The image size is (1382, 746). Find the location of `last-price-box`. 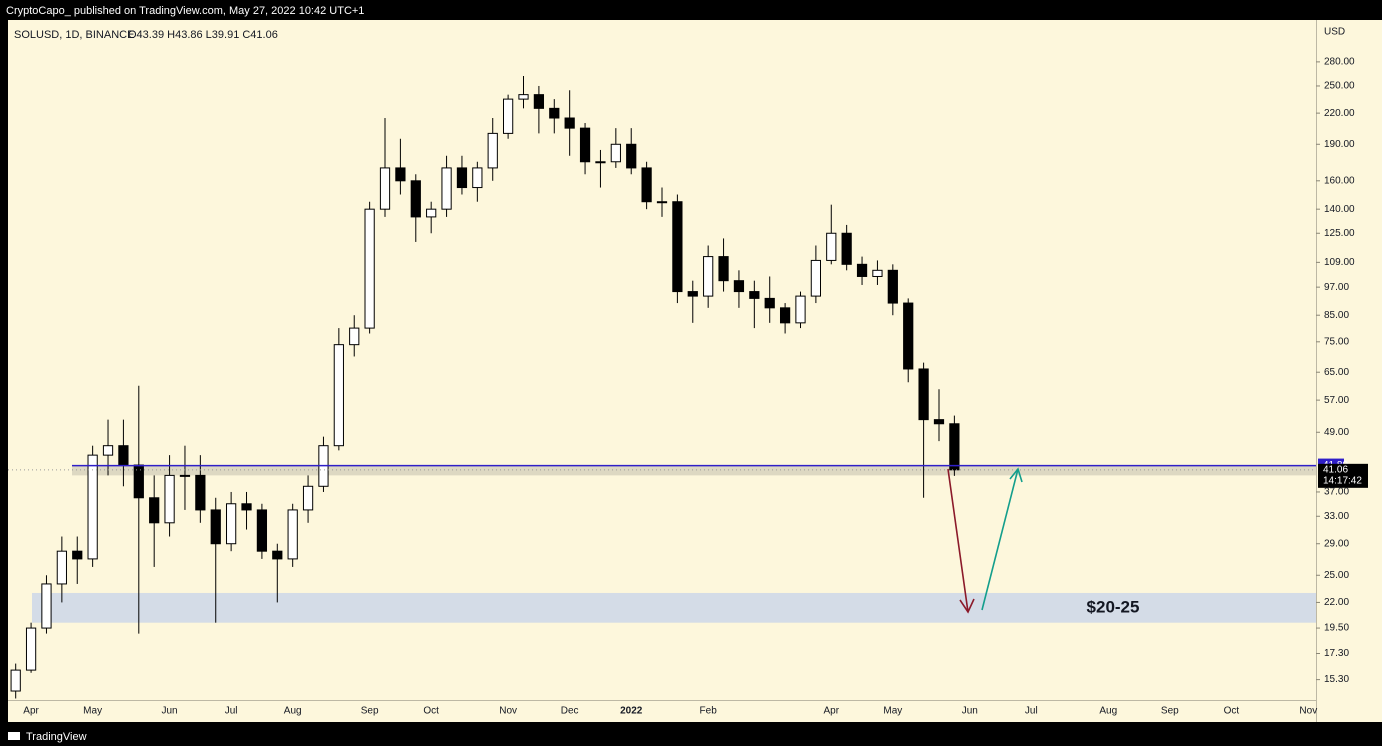

last-price-box is located at coordinates (1343, 475).